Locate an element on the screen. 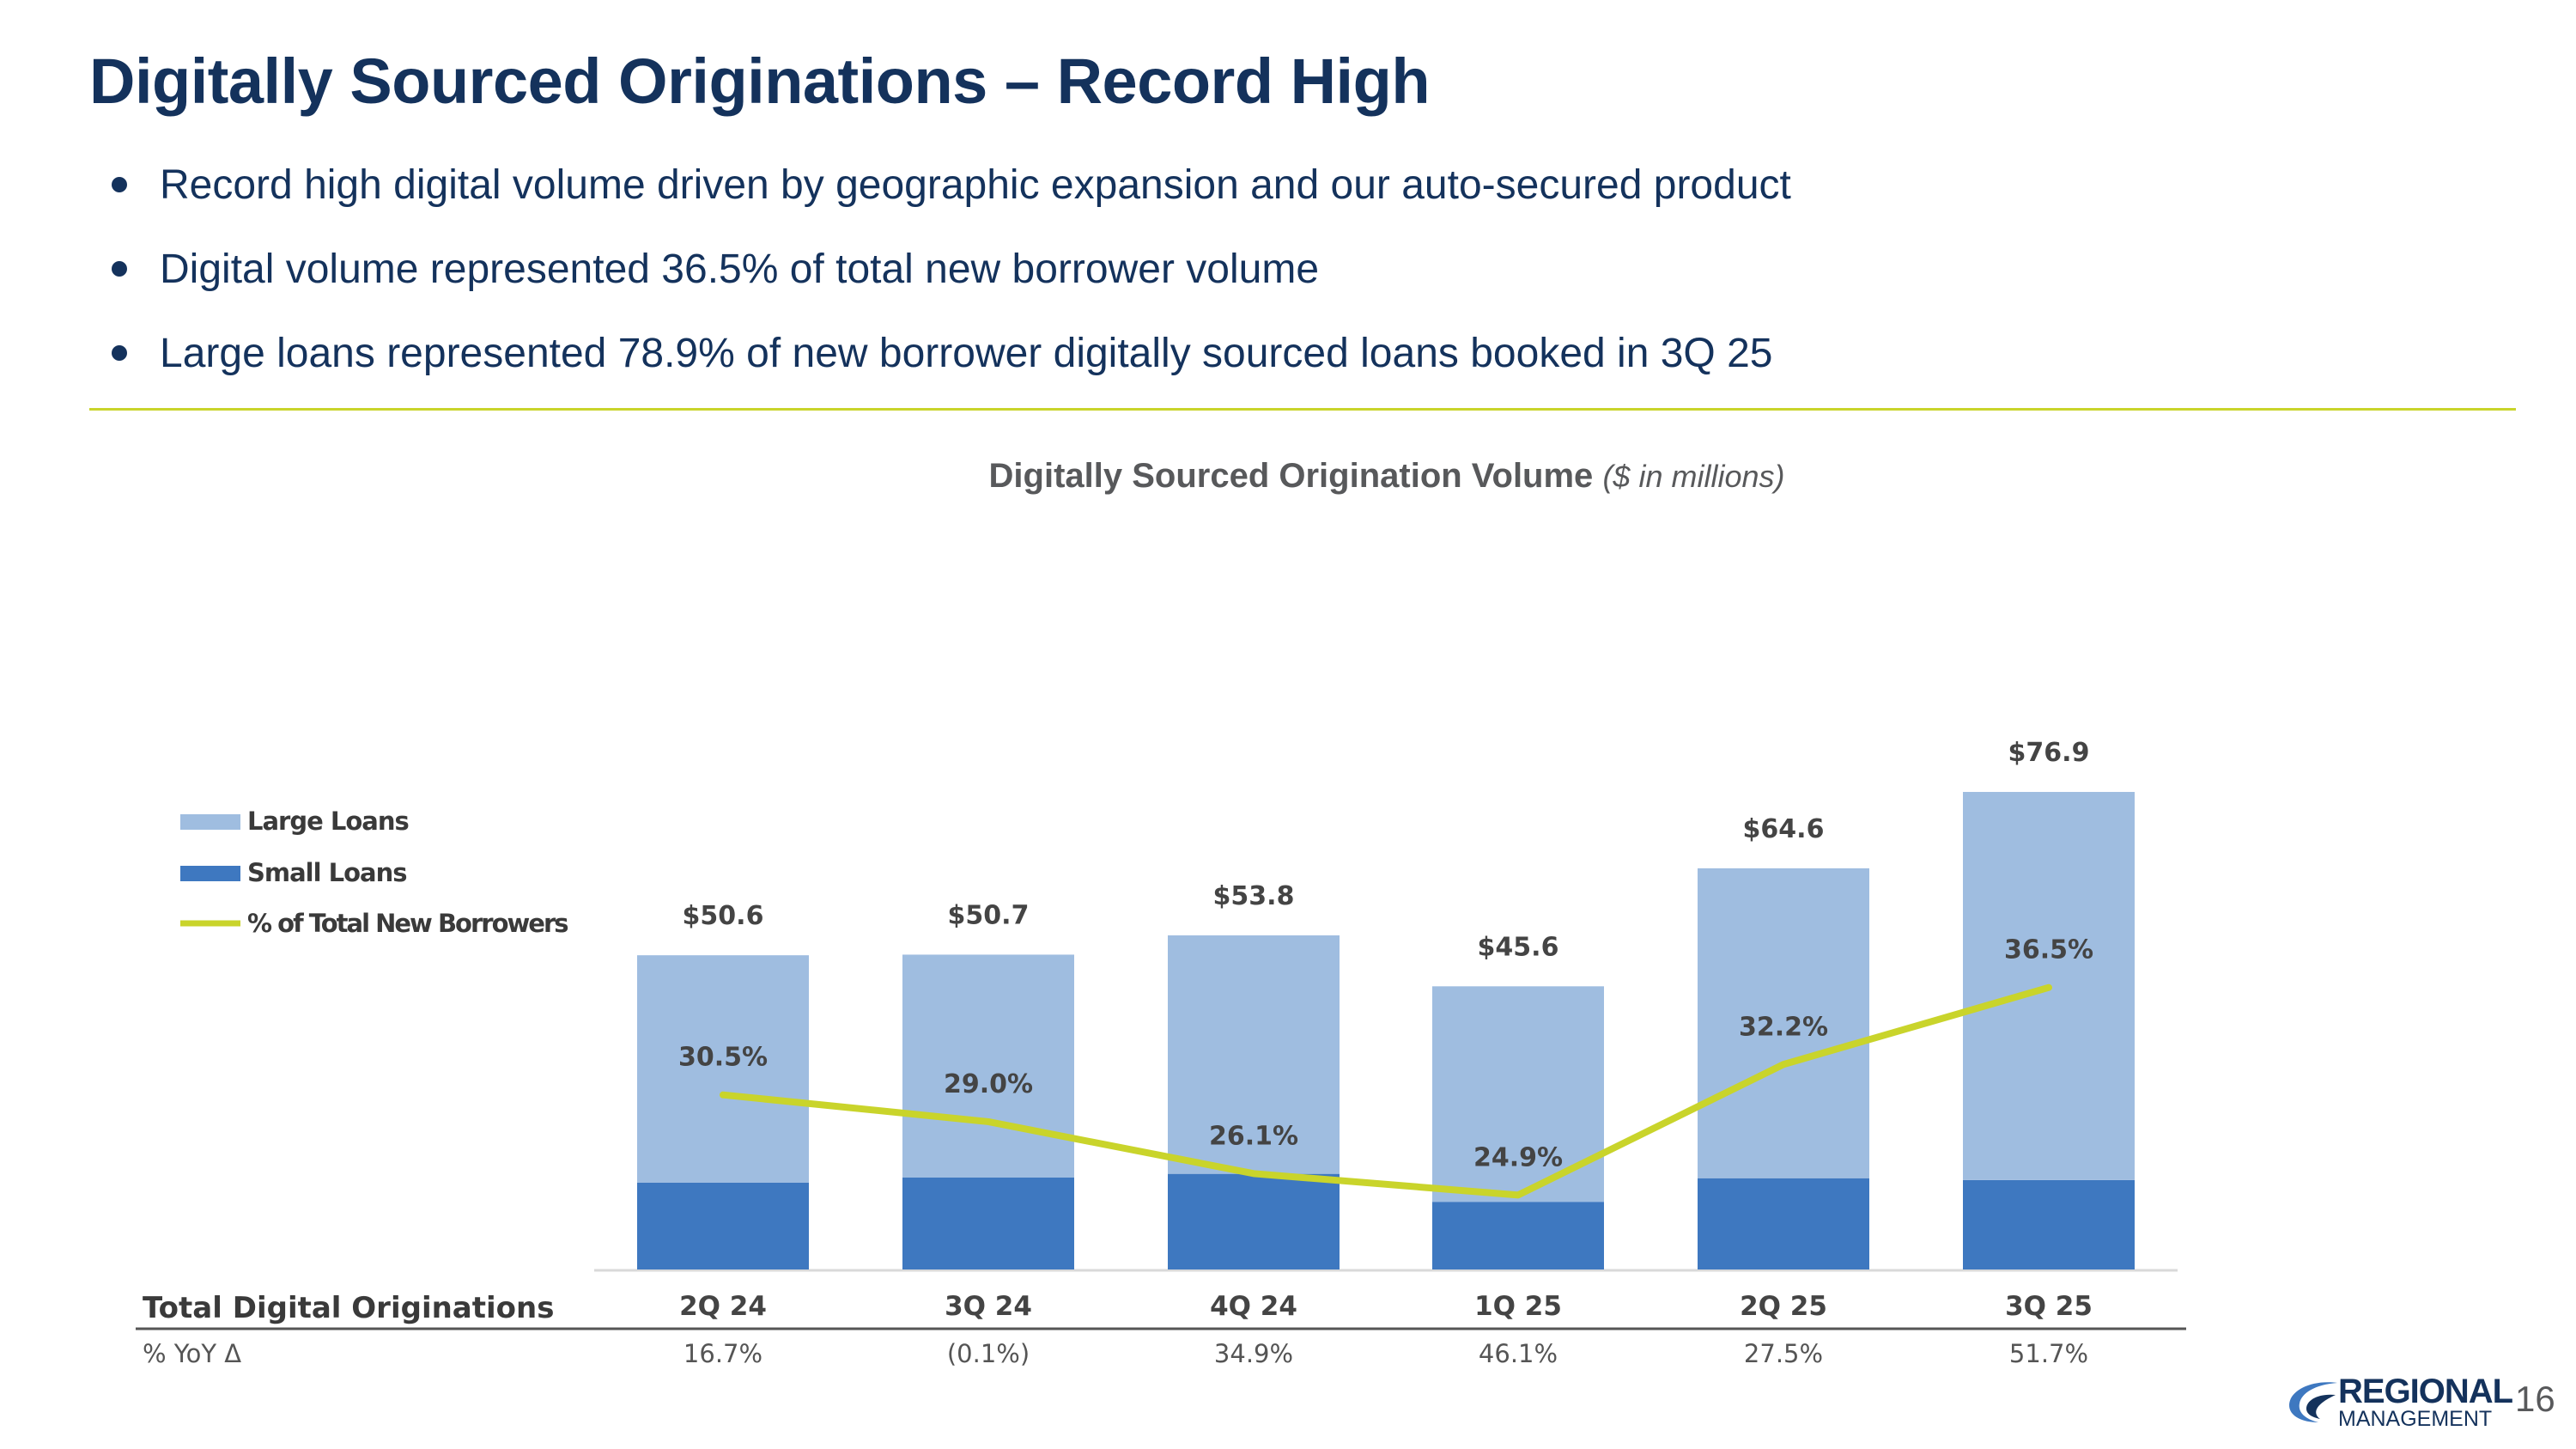 The width and height of the screenshot is (2576, 1449). legend-label-pct-new-borrowers: % of Total New Borrowers is located at coordinates (408, 924).